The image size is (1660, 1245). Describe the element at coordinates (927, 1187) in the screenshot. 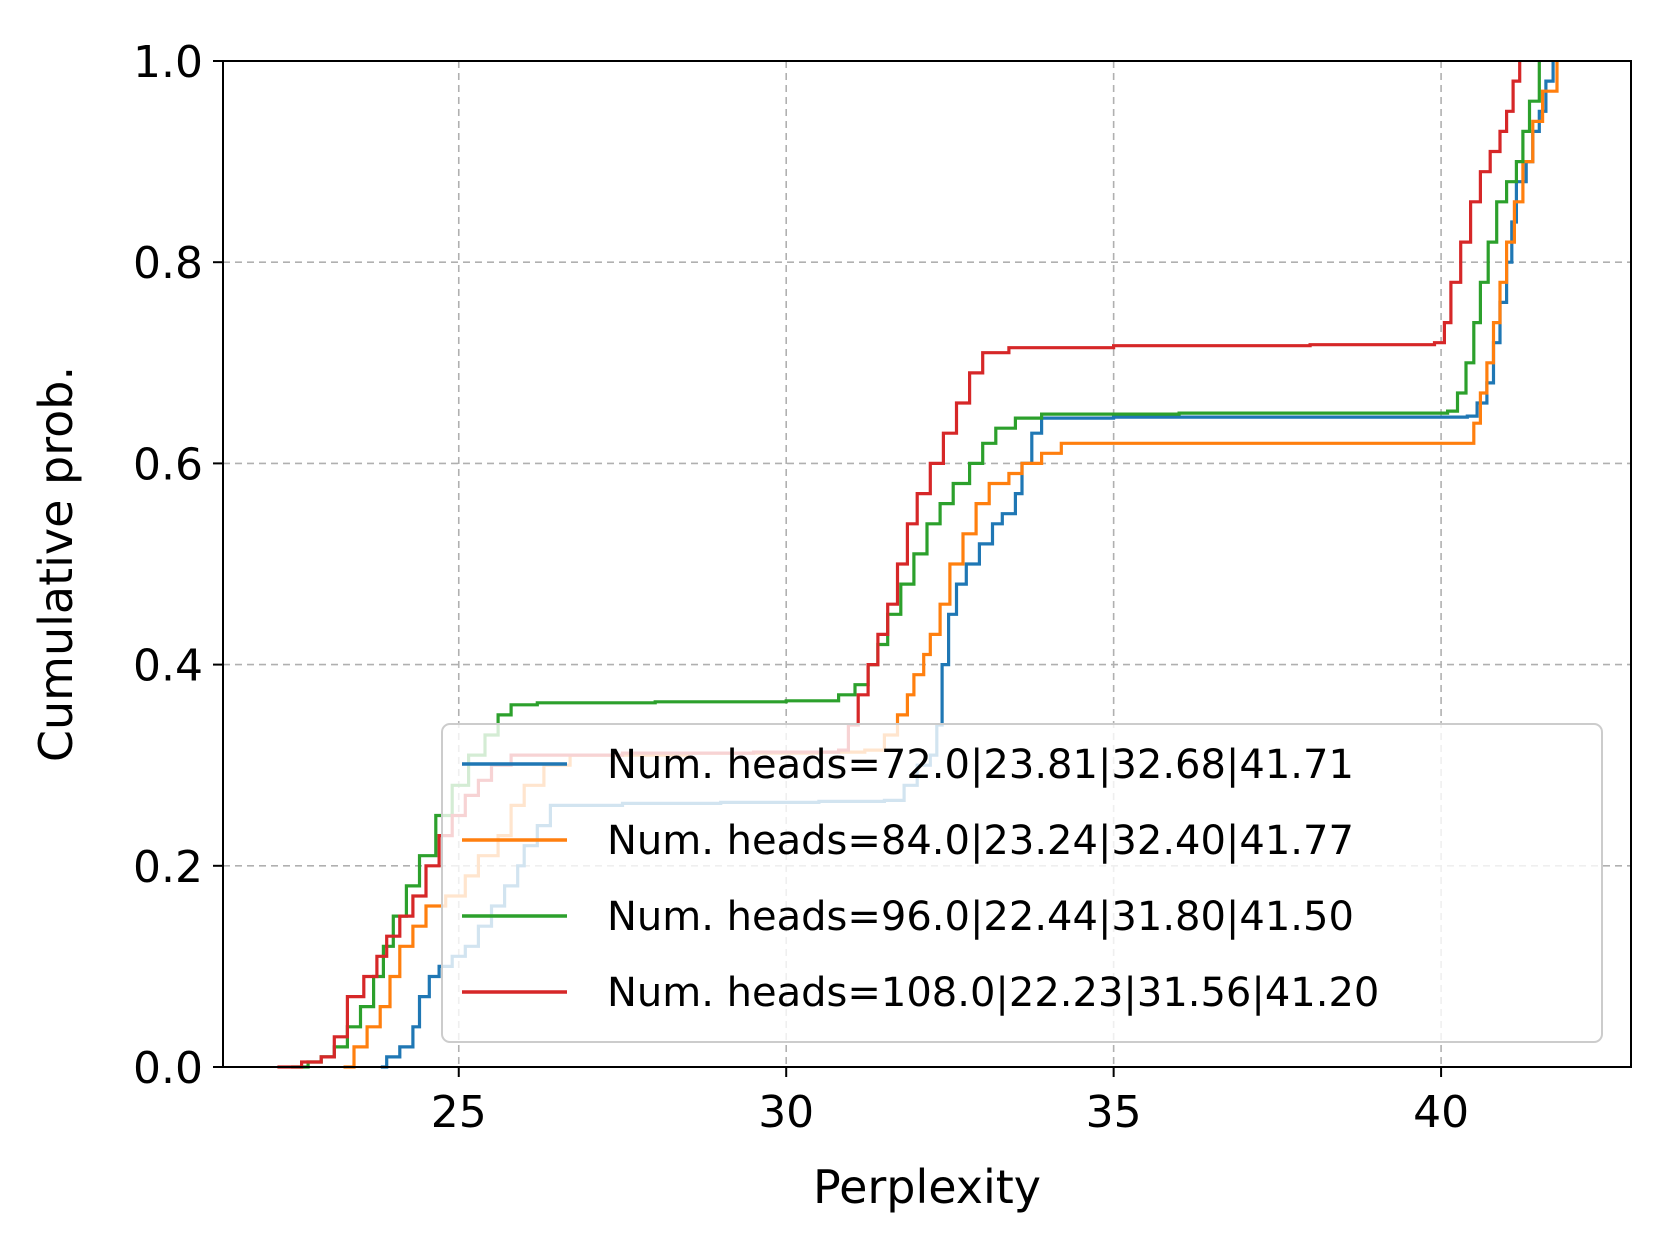

I see `x-axis-title: Perplexity` at that location.